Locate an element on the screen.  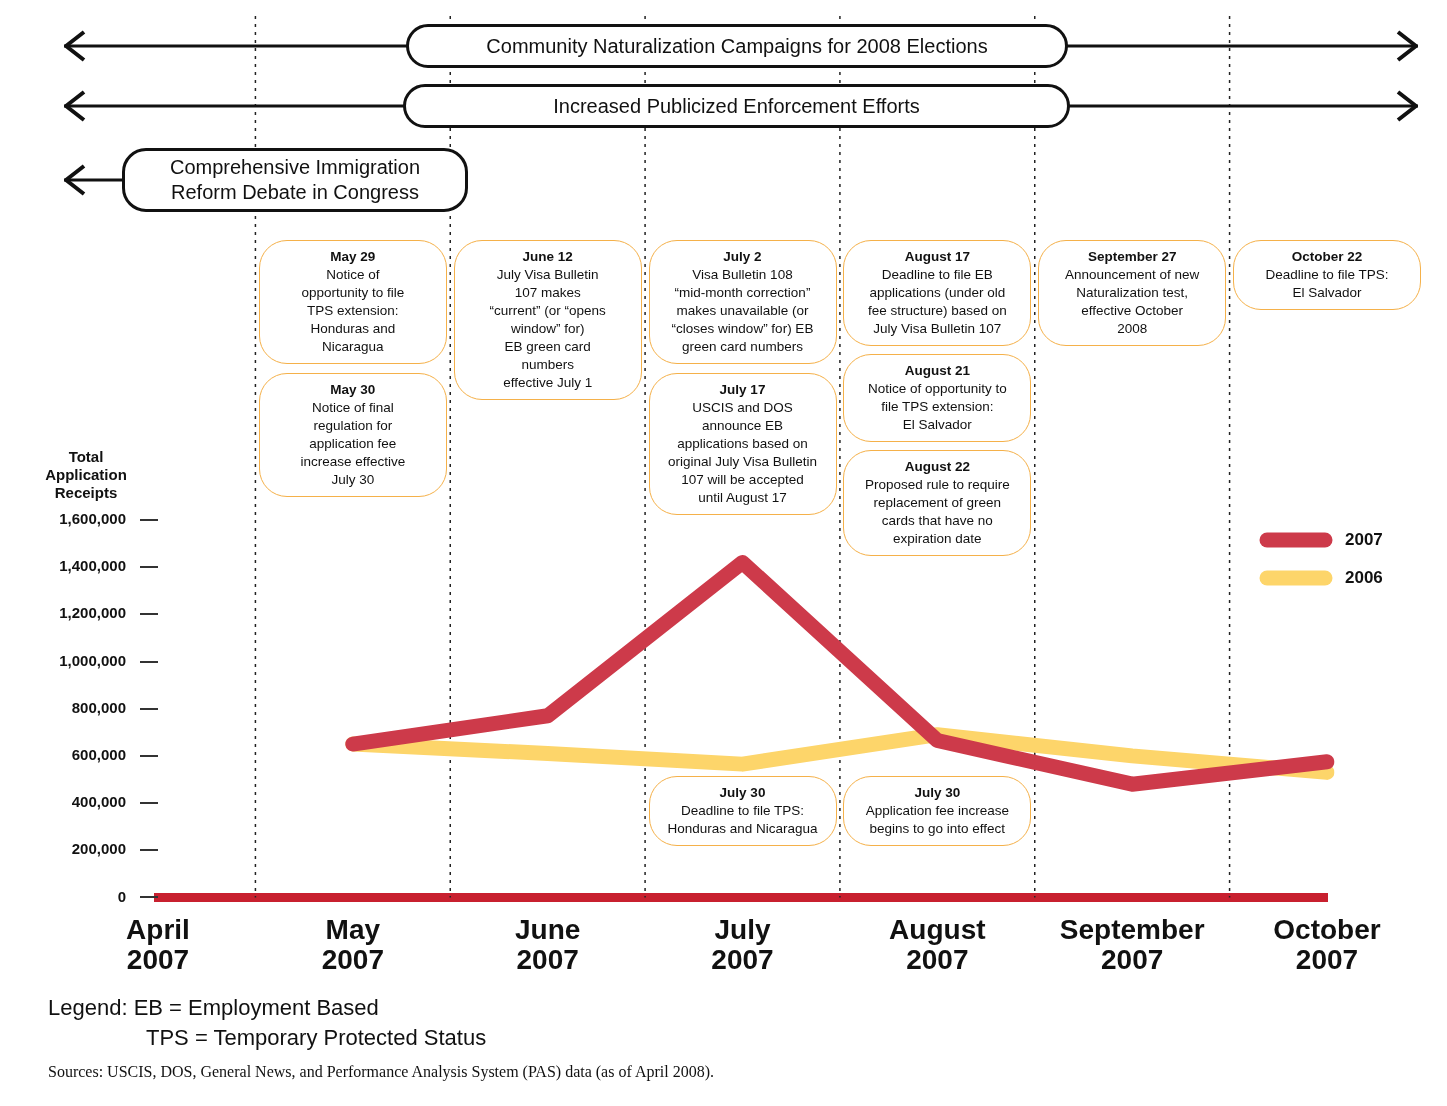
annotation: July 30 Deadline to file TPS: Honduras and Nicaragua is located at coordinates (742, 811).